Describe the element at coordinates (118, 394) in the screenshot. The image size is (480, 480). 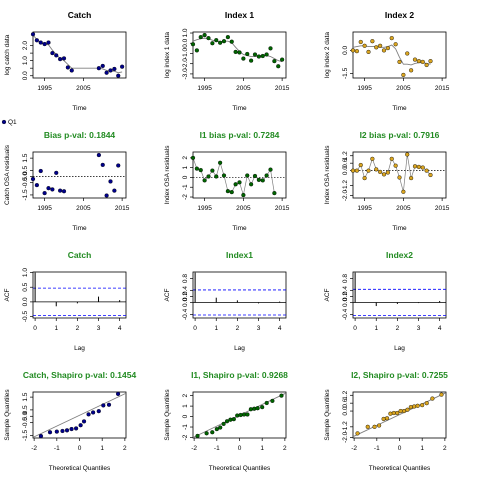
I see `catch-qq-point` at that location.